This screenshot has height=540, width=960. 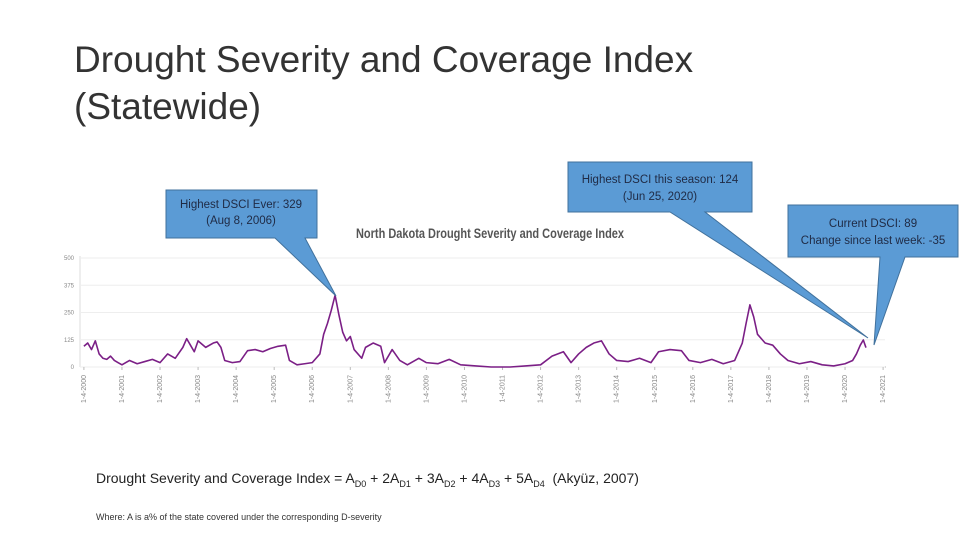 I want to click on title-line: Drought Severity and Coverage Index, so click(x=384, y=59).